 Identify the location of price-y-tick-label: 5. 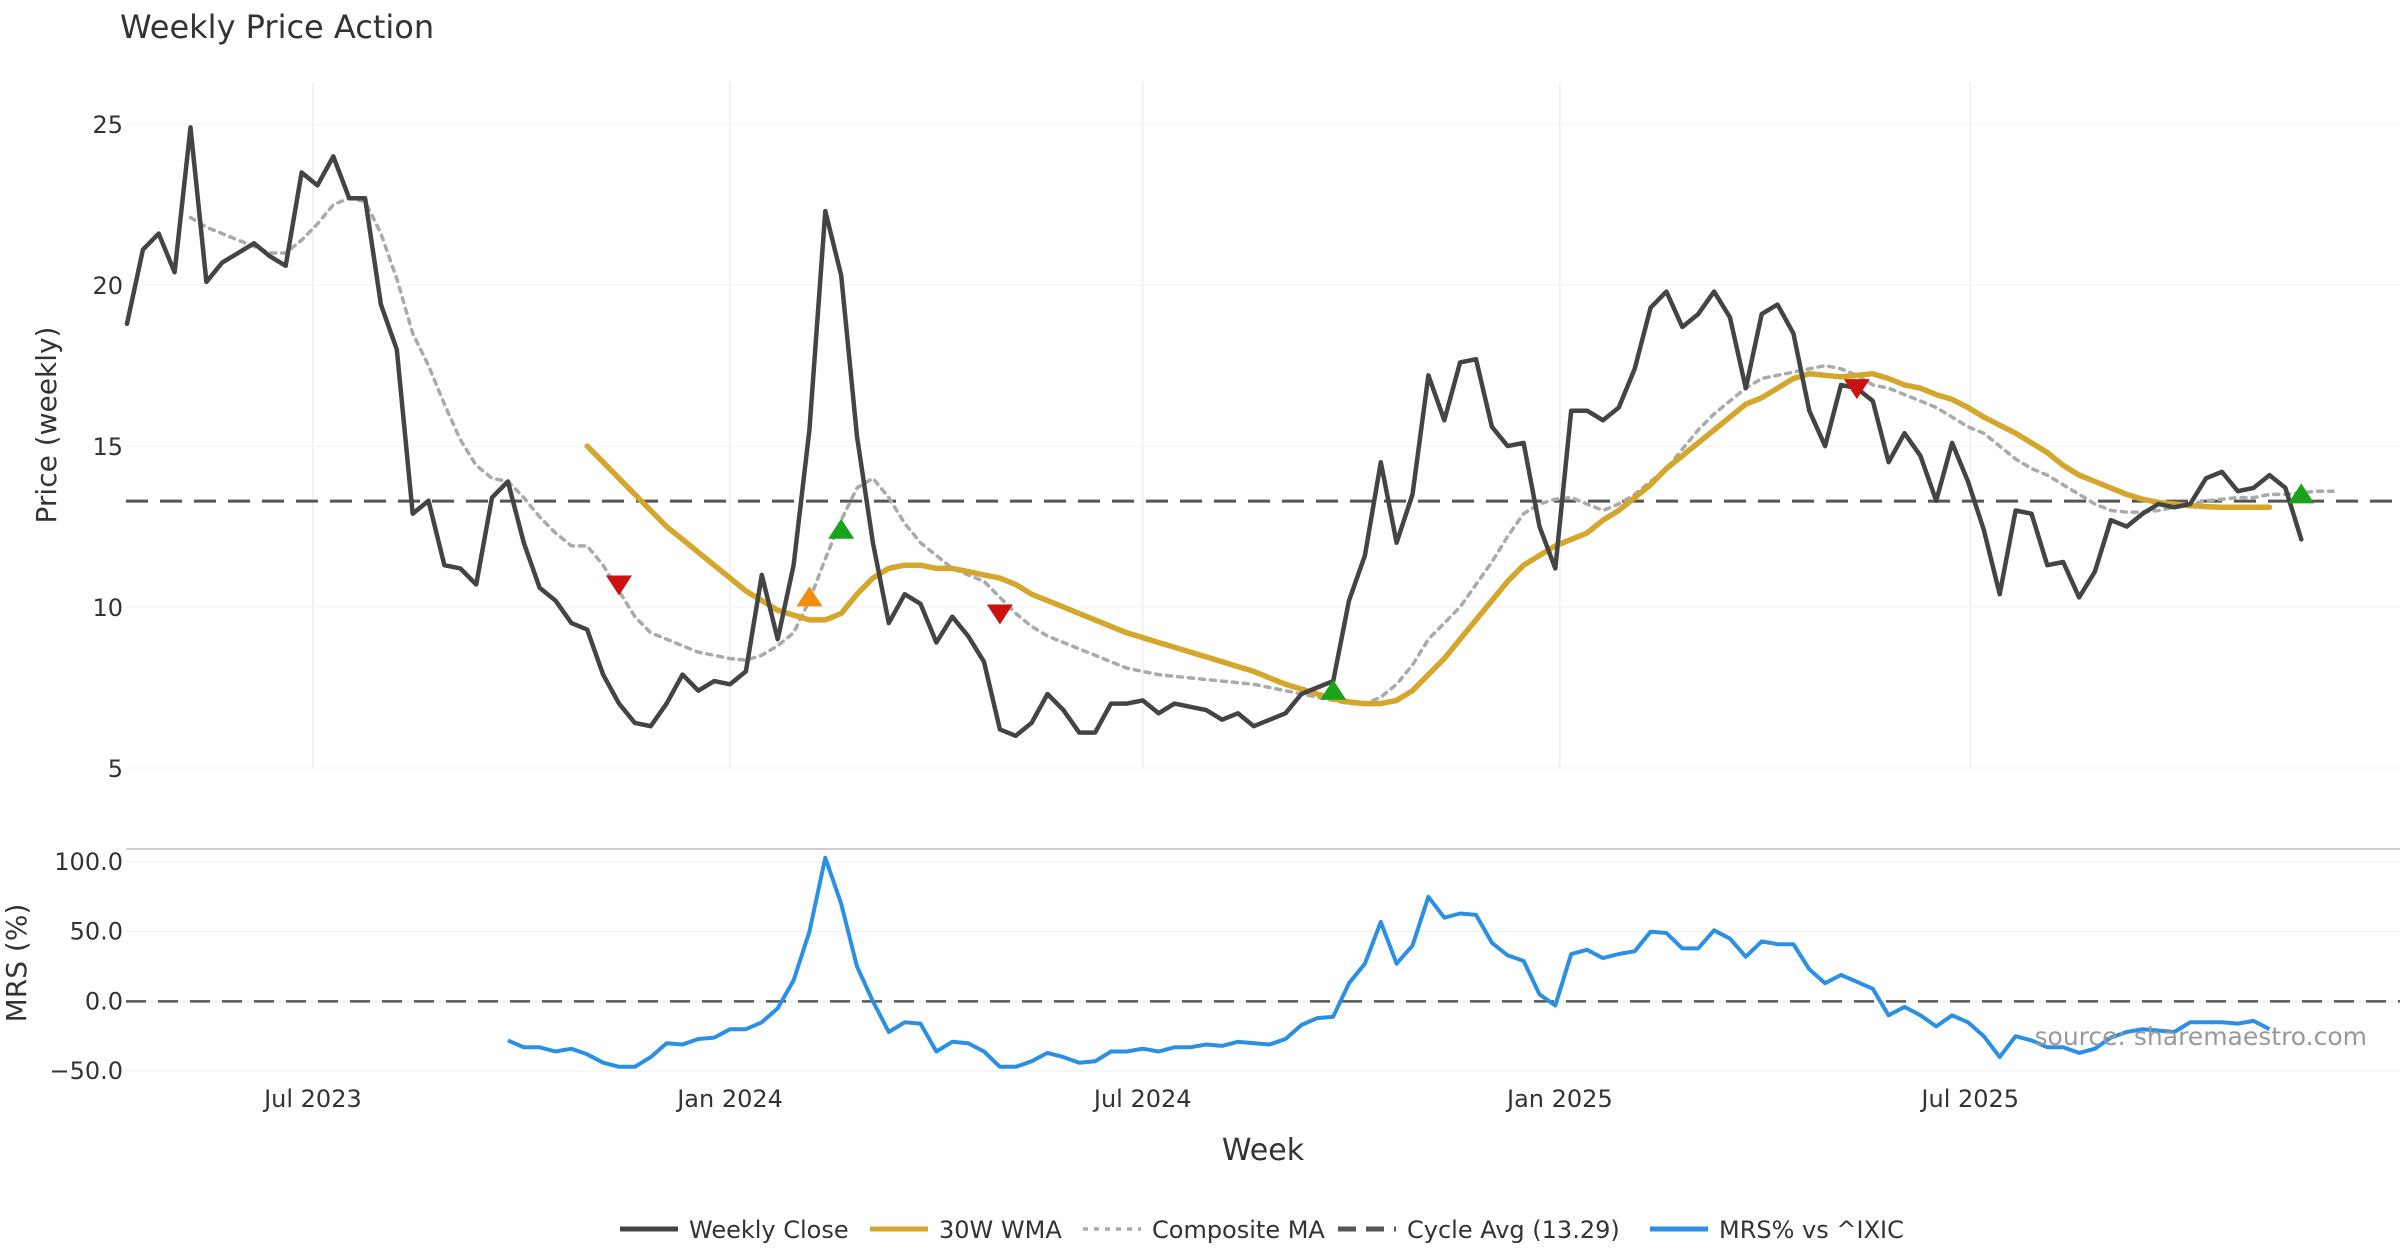
(115, 769).